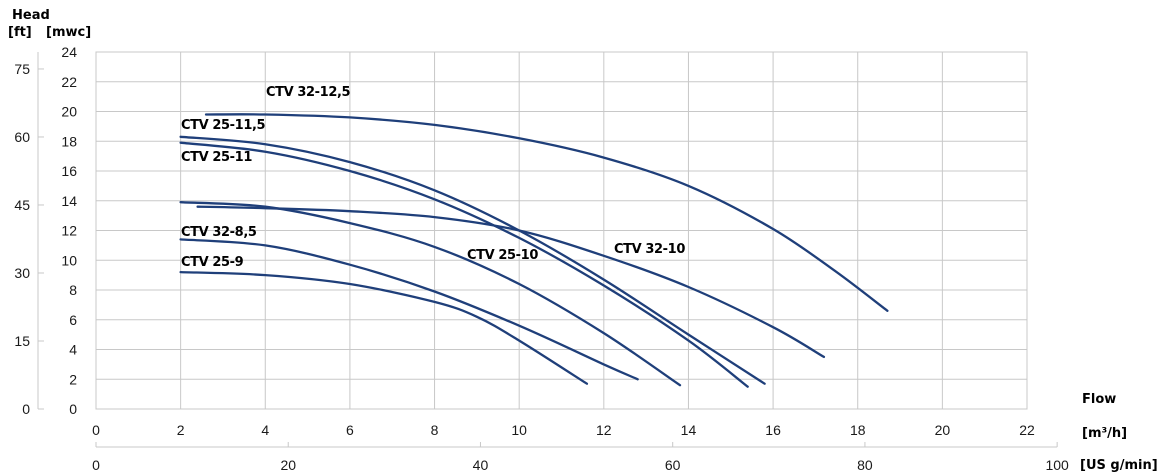  I want to click on x-tick-m3h-label: 4, so click(265, 430).